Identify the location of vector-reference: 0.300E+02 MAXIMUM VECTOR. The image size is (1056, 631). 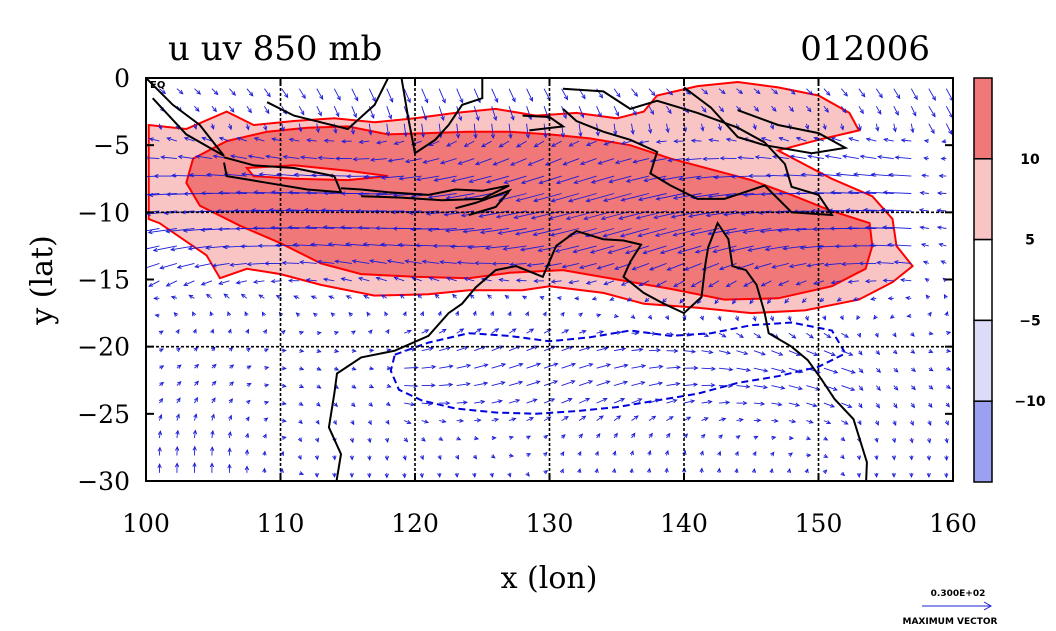
(949, 608).